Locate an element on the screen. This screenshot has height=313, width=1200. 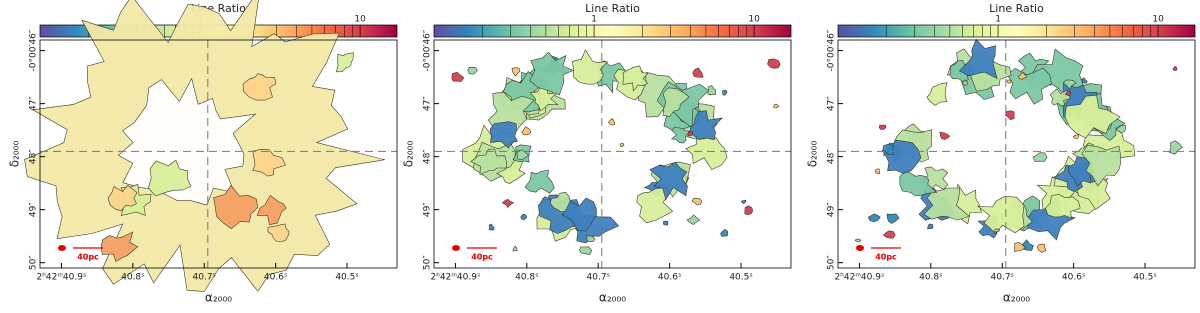
colorbar-title: Line Ratio is located at coordinates (1016, 8).